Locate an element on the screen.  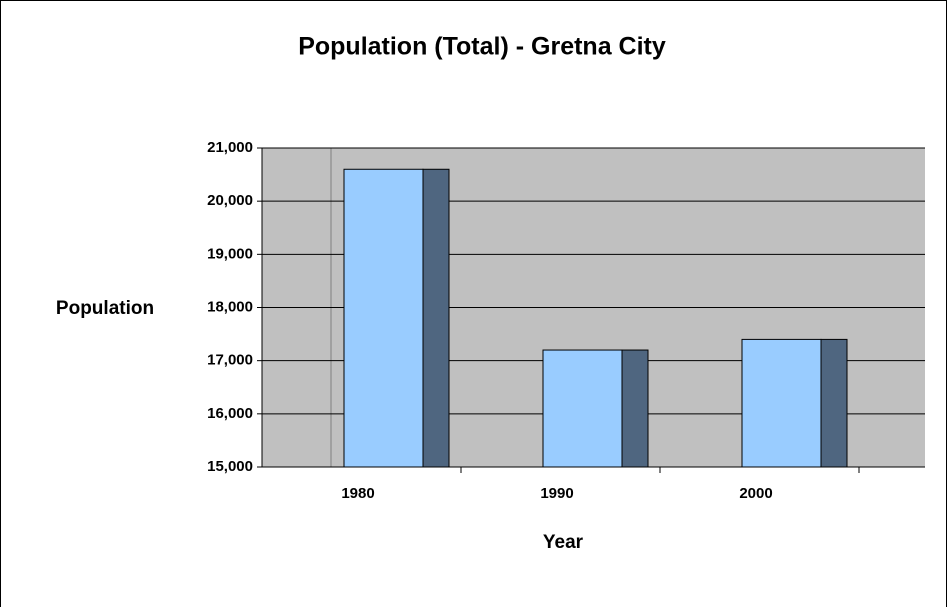
y-axis-label: Population is located at coordinates (105, 308).